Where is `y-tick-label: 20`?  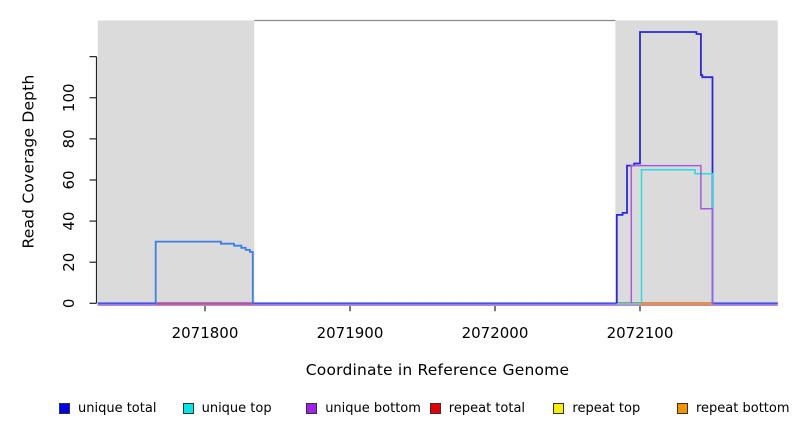
y-tick-label: 20 is located at coordinates (69, 262).